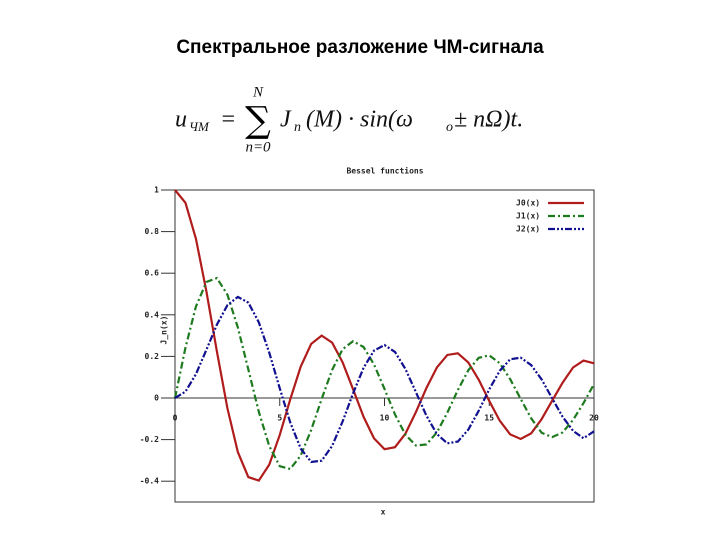 The height and width of the screenshot is (540, 720). What do you see at coordinates (149, 439) in the screenshot?
I see `y-tick-label: -0.2` at bounding box center [149, 439].